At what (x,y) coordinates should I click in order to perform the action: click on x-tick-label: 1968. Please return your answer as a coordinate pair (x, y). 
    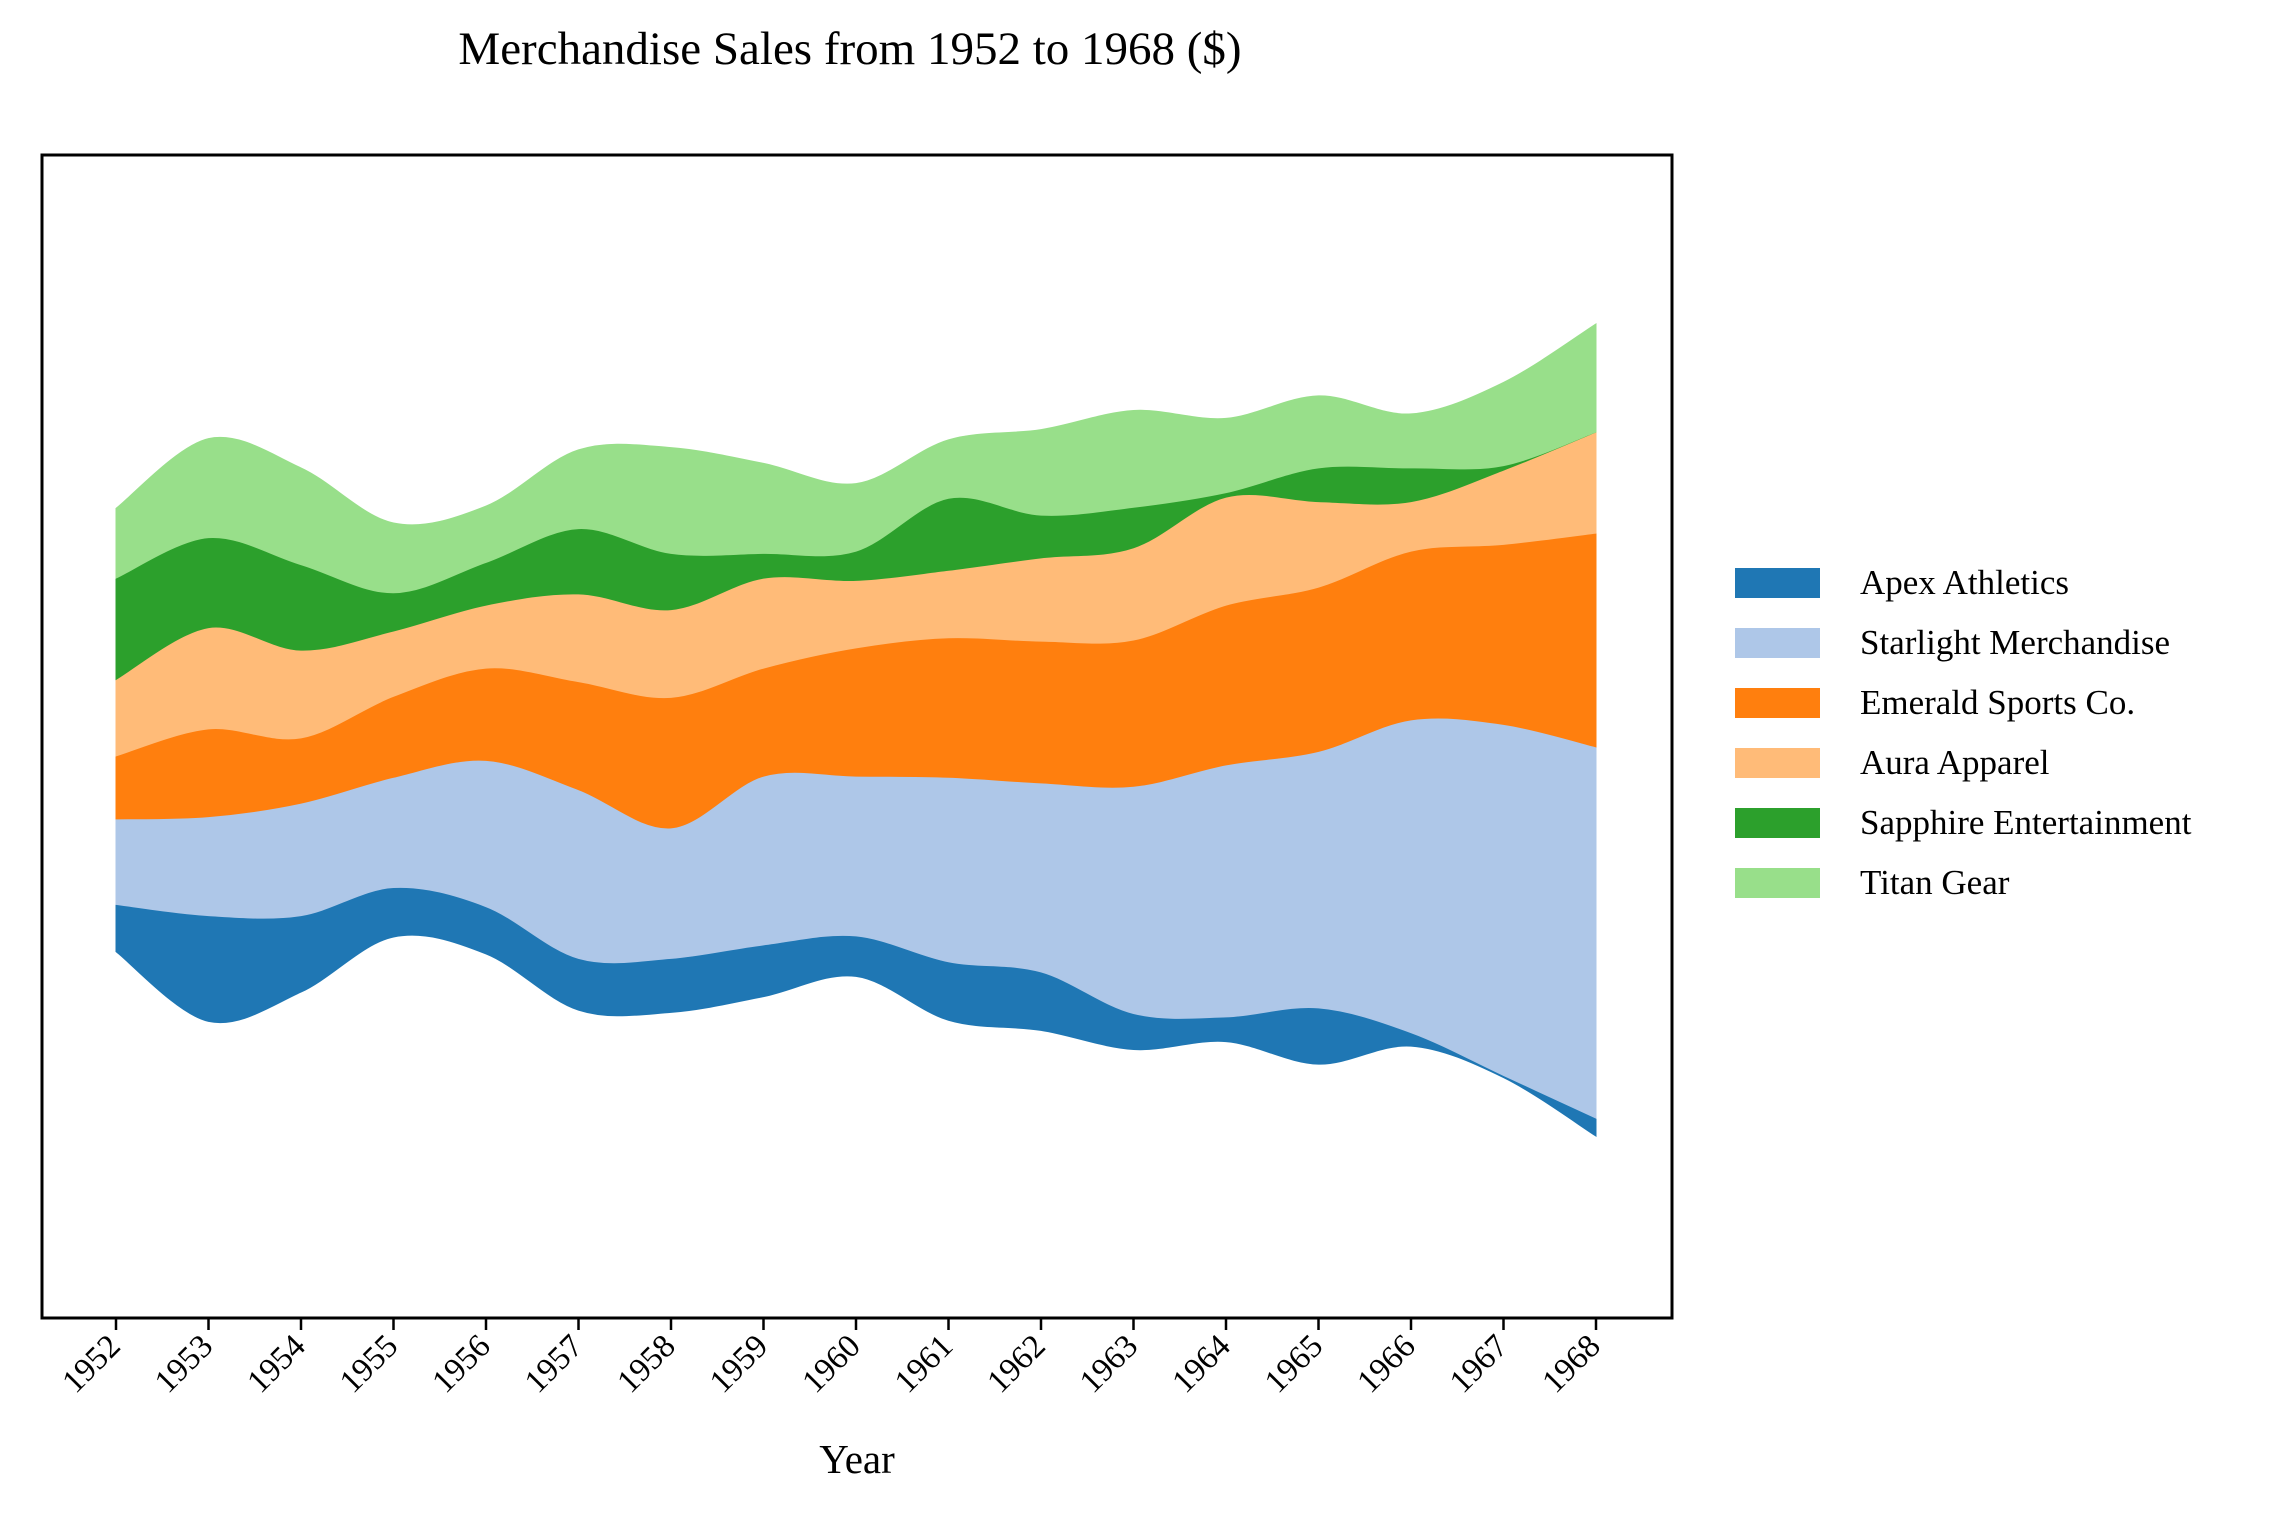
    Looking at the image, I should click on (1572, 1364).